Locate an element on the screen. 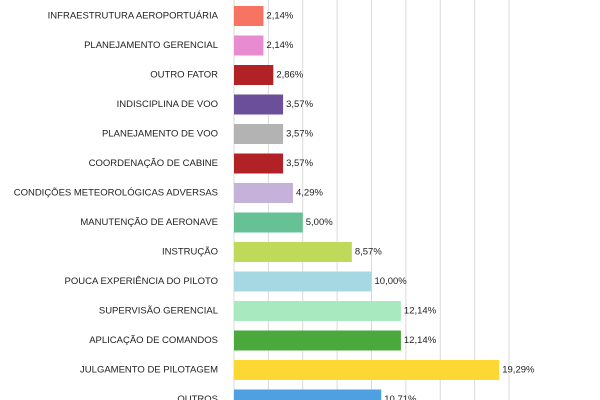 This screenshot has width=600, height=400. value-label: 8,57% is located at coordinates (368, 252).